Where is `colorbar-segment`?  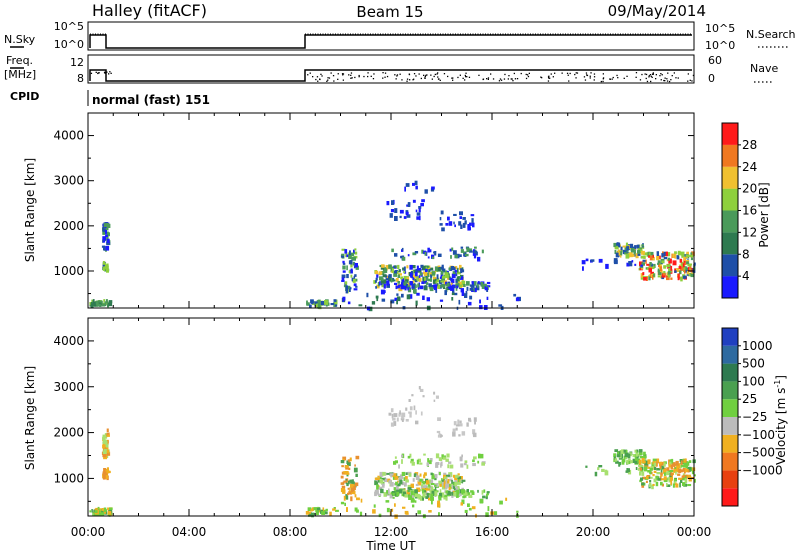 colorbar-segment is located at coordinates (730, 479).